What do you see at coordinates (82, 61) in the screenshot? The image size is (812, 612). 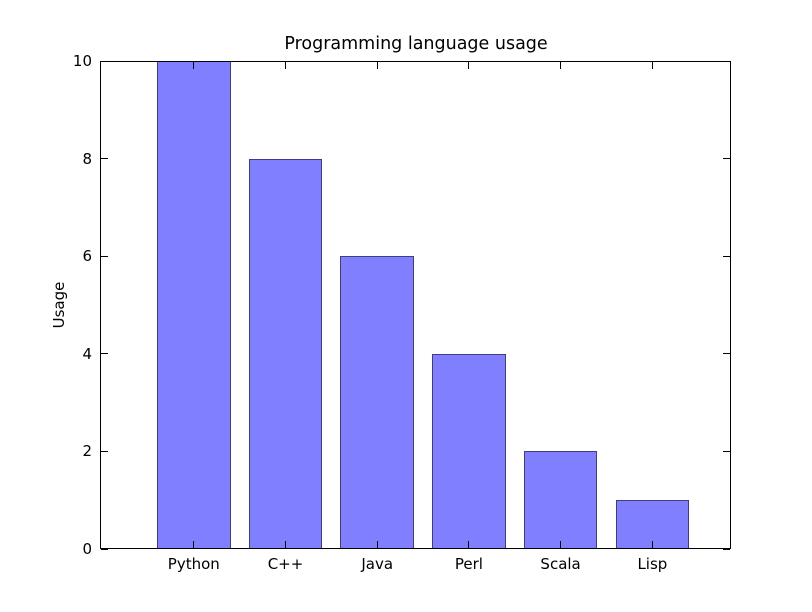 I see `y-tick-label-10: 10` at bounding box center [82, 61].